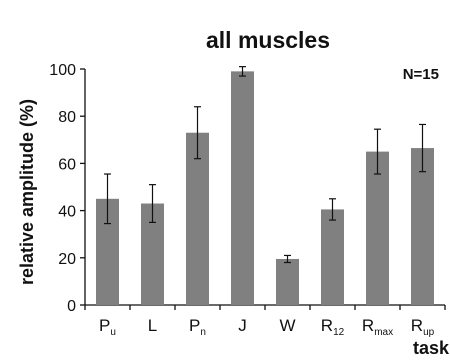 The width and height of the screenshot is (450, 362). Describe the element at coordinates (107, 327) in the screenshot. I see `x-tick-label: Pu` at that location.